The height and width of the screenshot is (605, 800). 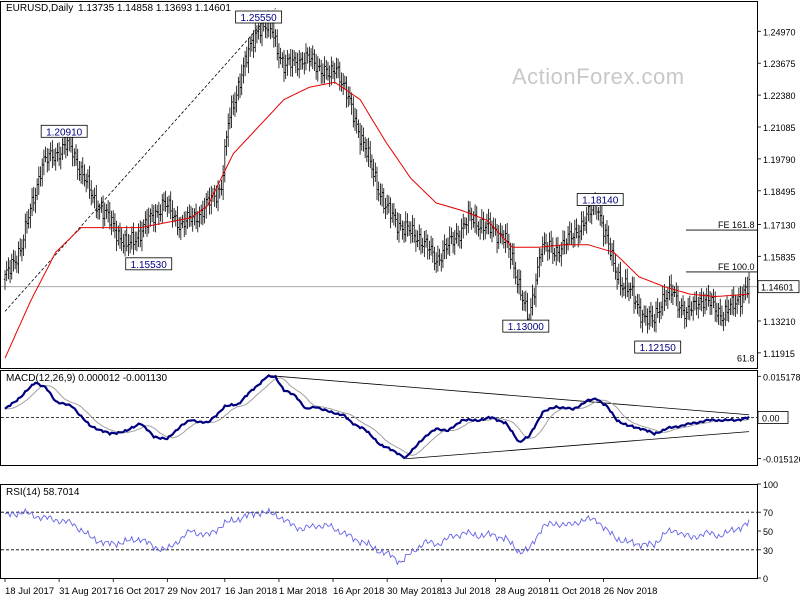 I want to click on ohlc-readout: 1.13735 1.14858 1.13693 1.14601, so click(x=154, y=8).